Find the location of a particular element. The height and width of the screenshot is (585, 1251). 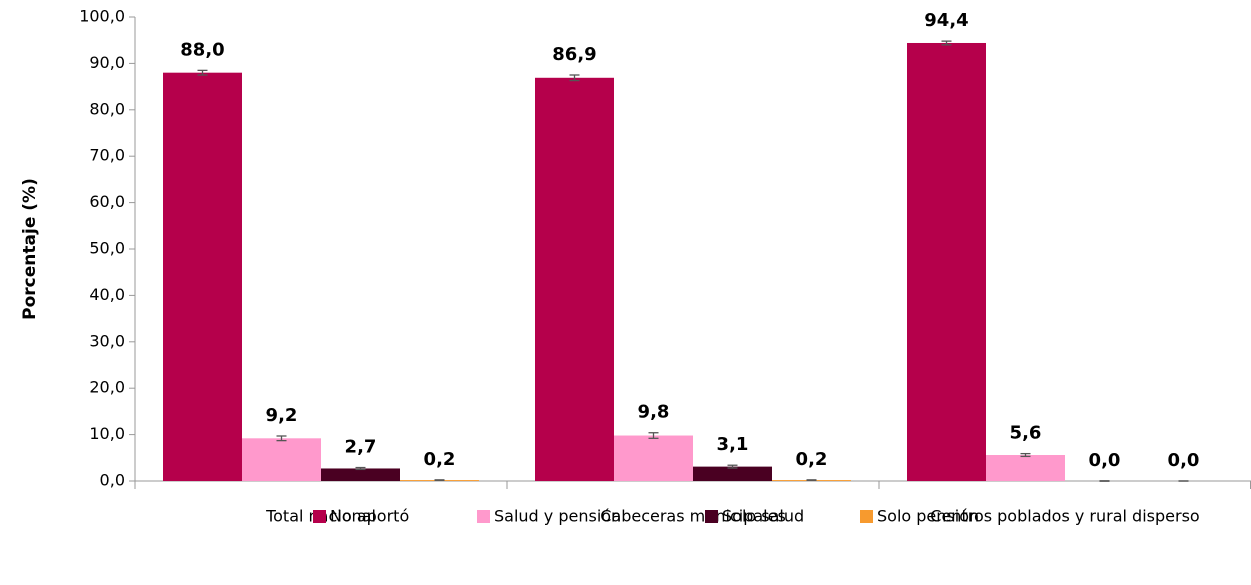

x-tick-label: Cabeceras municipales is located at coordinates (693, 516).